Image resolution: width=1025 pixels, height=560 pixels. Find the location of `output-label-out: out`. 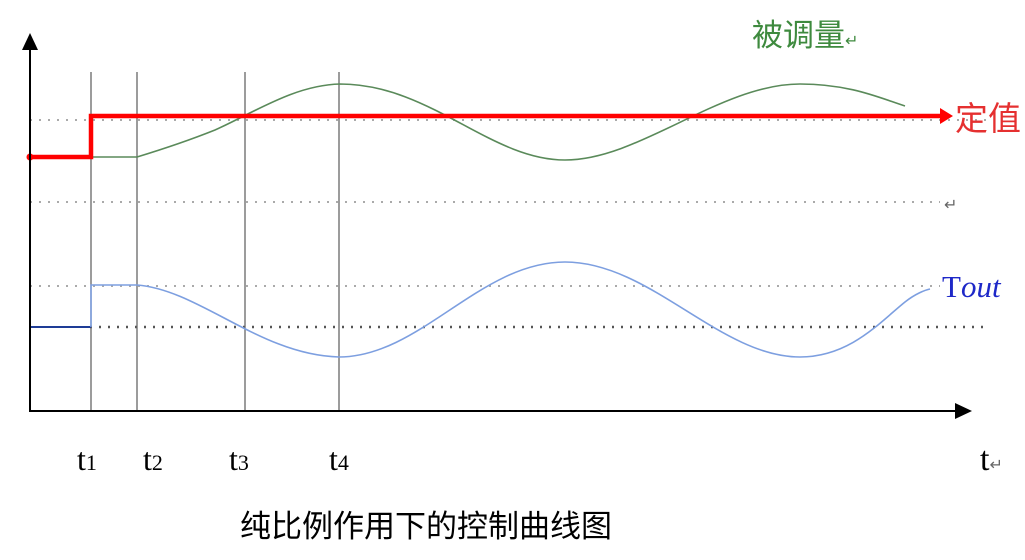

output-label-out: out is located at coordinates (981, 286).